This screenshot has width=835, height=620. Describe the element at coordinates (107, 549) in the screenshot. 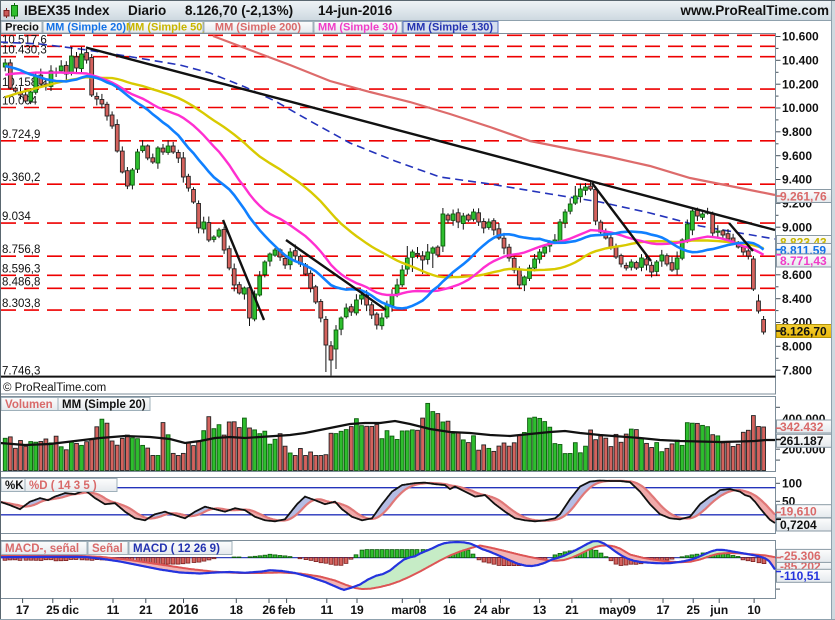

I see `svg-text: Señal` at that location.